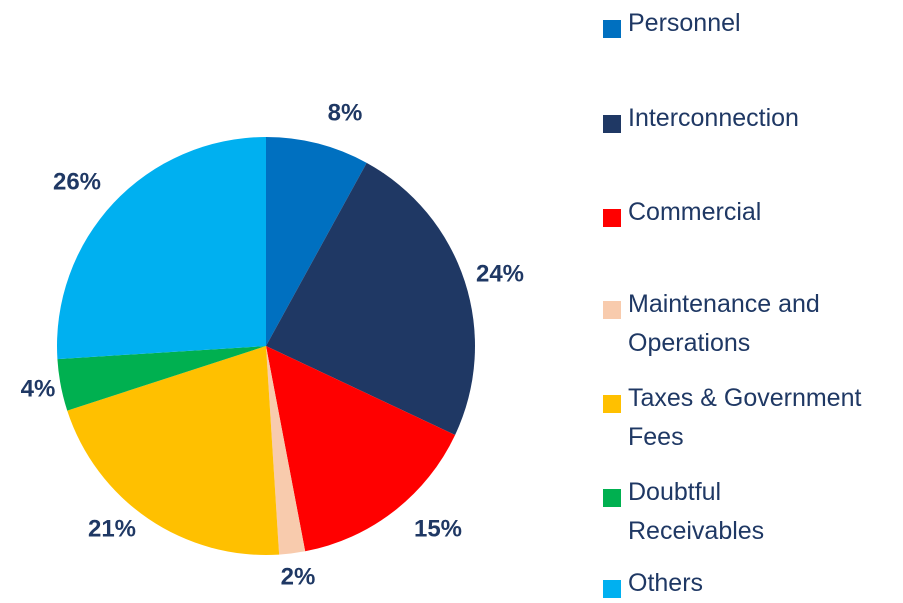 Image resolution: width=903 pixels, height=603 pixels. What do you see at coordinates (695, 212) in the screenshot?
I see `legend-label: Commercial` at bounding box center [695, 212].